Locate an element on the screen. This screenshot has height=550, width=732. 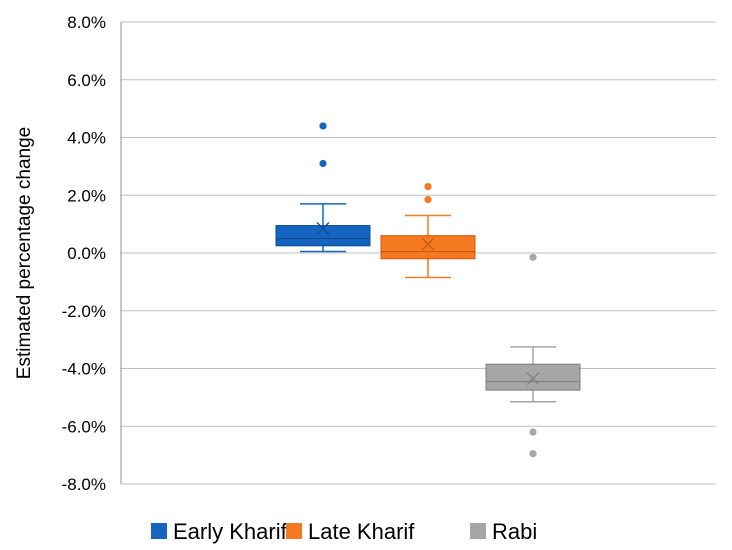
y-axis-title: Estimated percentage change is located at coordinates (24, 253).